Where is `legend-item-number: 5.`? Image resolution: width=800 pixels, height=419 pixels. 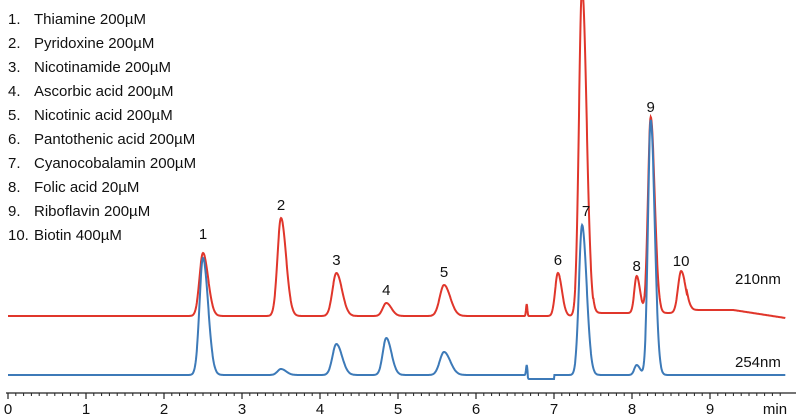 legend-item-number: 5. is located at coordinates (14, 115).